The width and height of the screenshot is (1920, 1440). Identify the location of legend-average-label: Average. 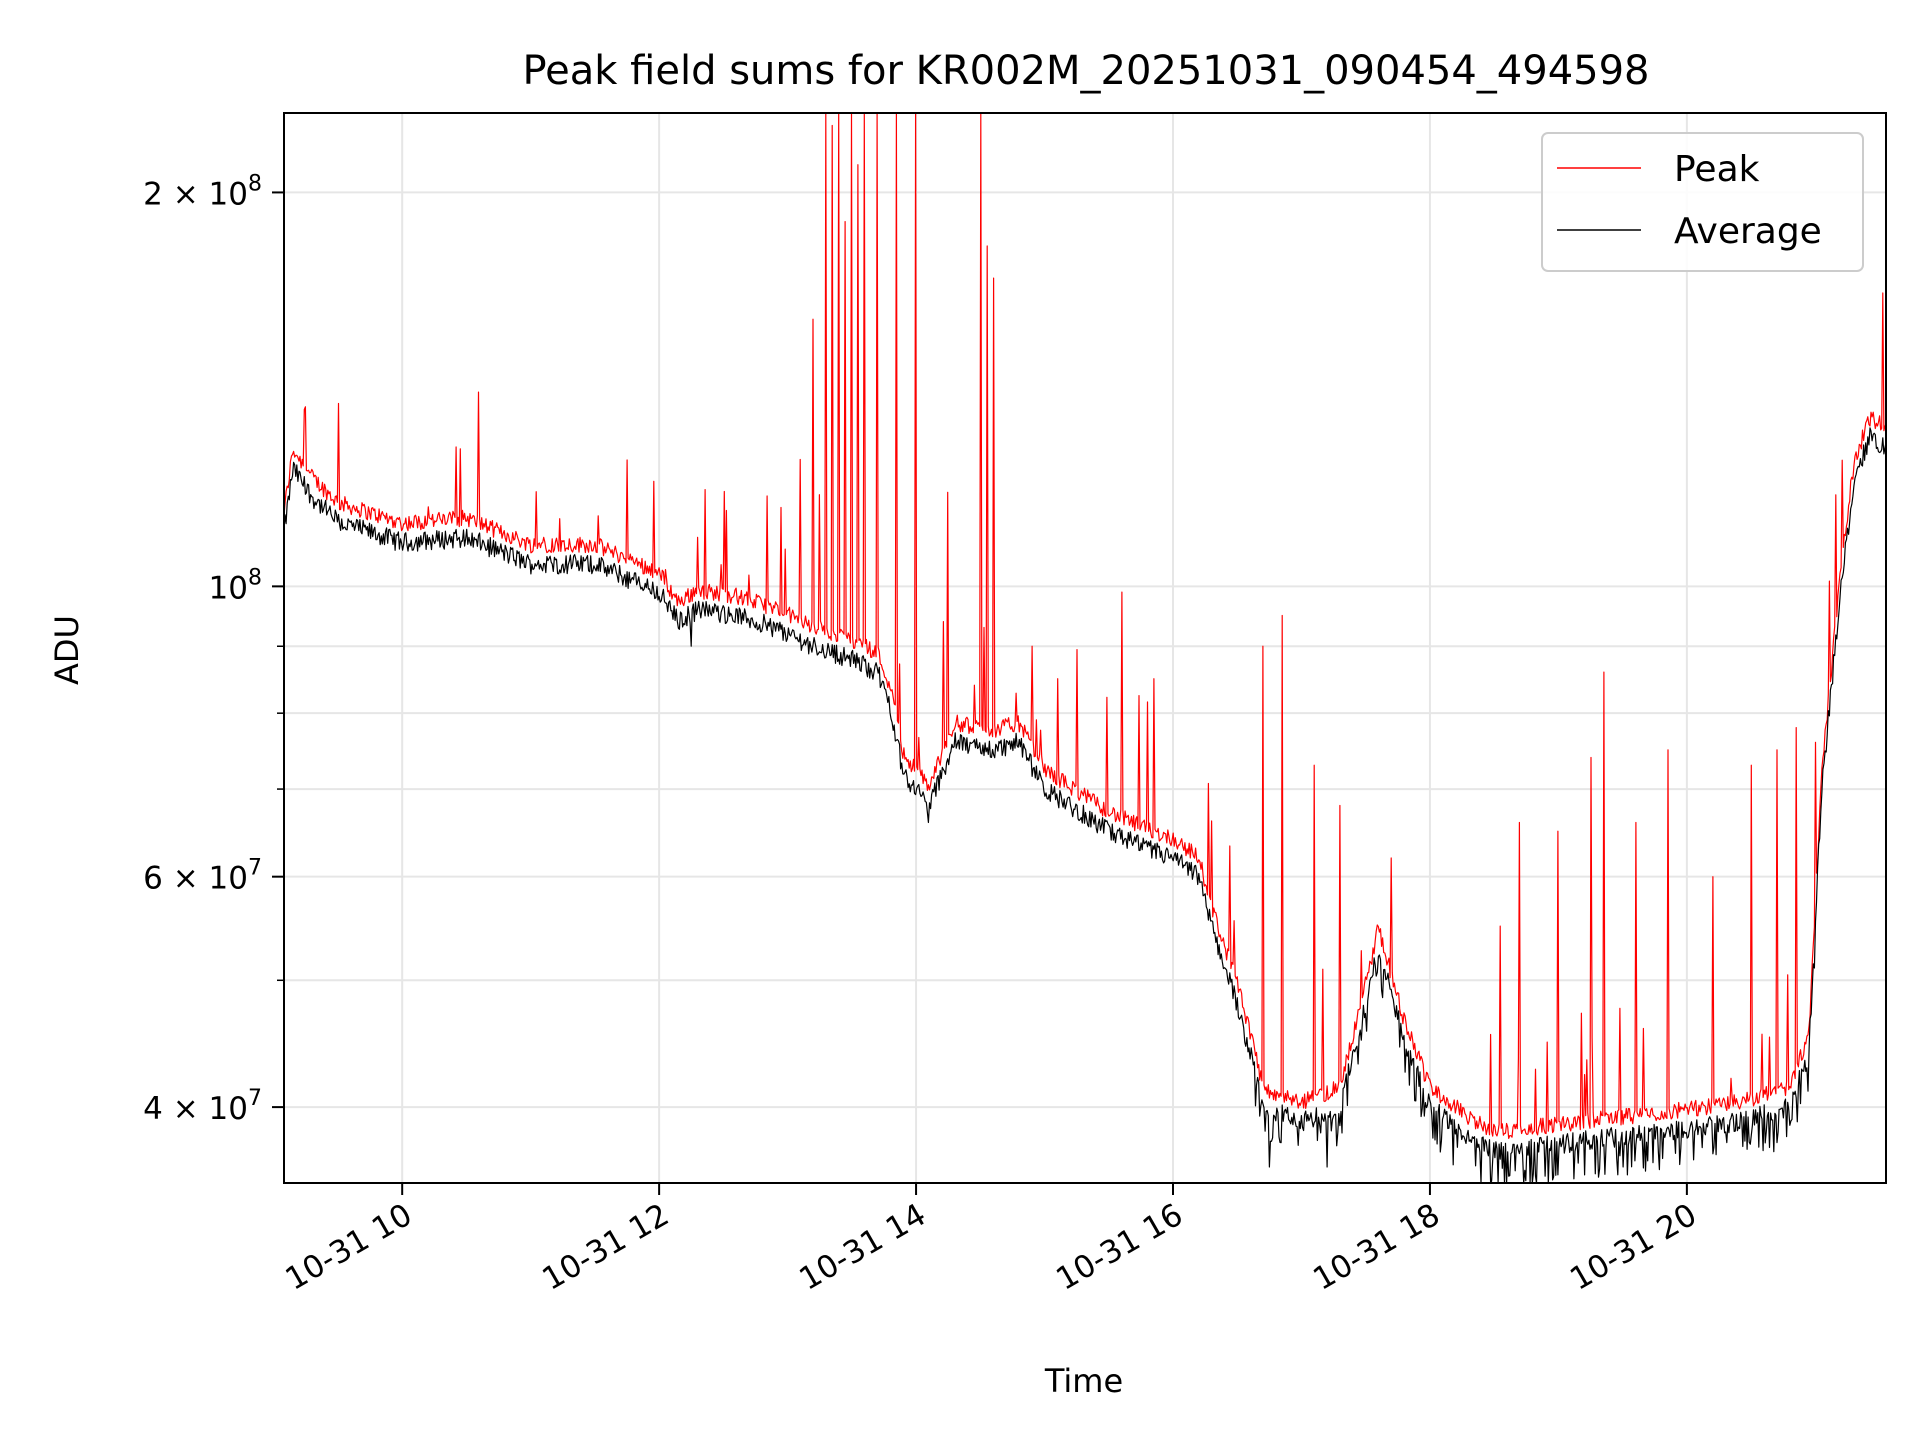
(1748, 231).